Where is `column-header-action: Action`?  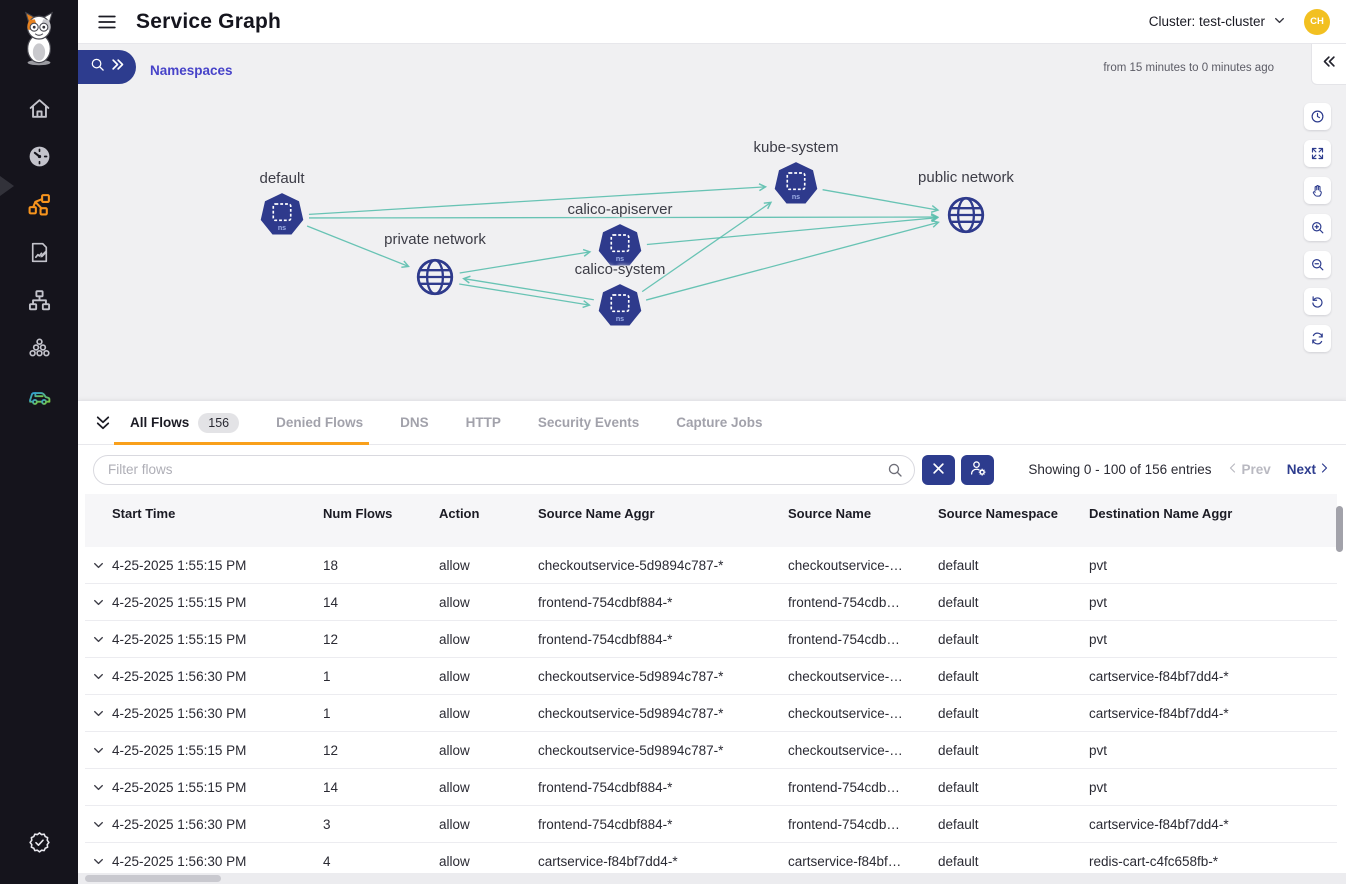
column-header-action: Action is located at coordinates (459, 513).